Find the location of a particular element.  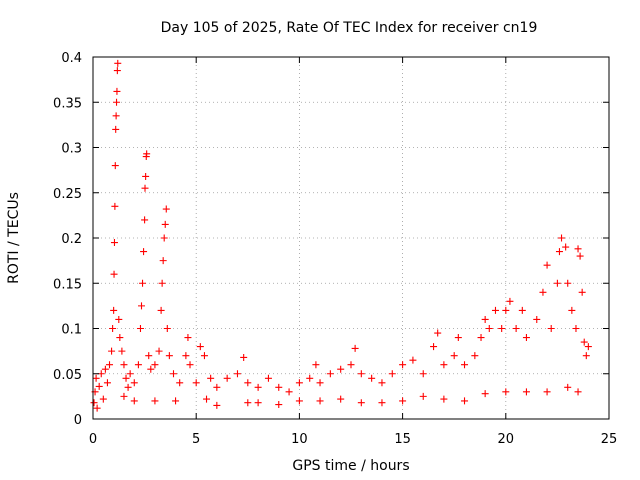

y-tick-label: 0.25 is located at coordinates (67, 194).